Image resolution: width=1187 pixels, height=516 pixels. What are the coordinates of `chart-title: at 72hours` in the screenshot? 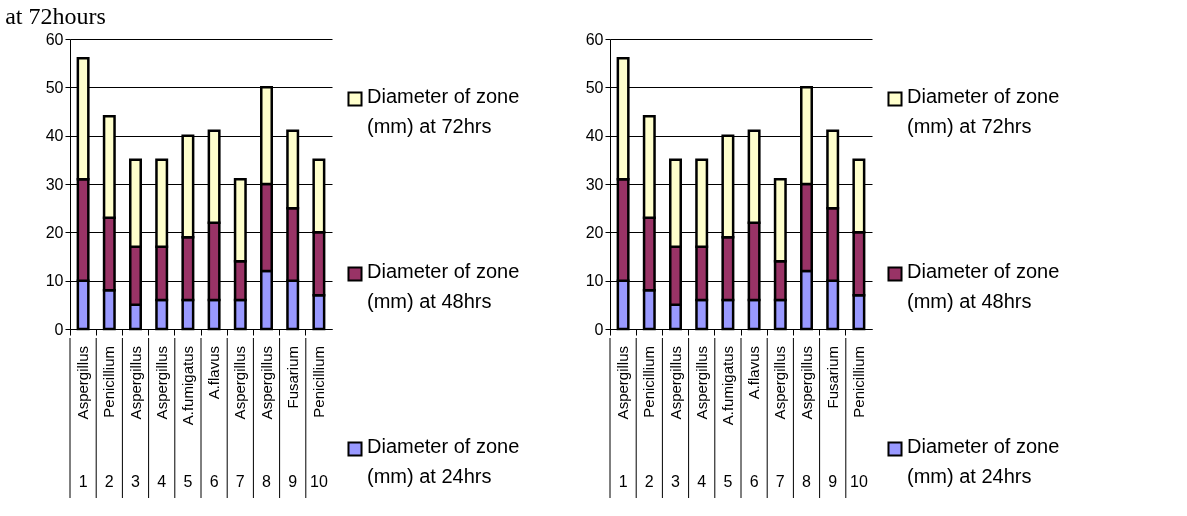 It's located at (55, 16).